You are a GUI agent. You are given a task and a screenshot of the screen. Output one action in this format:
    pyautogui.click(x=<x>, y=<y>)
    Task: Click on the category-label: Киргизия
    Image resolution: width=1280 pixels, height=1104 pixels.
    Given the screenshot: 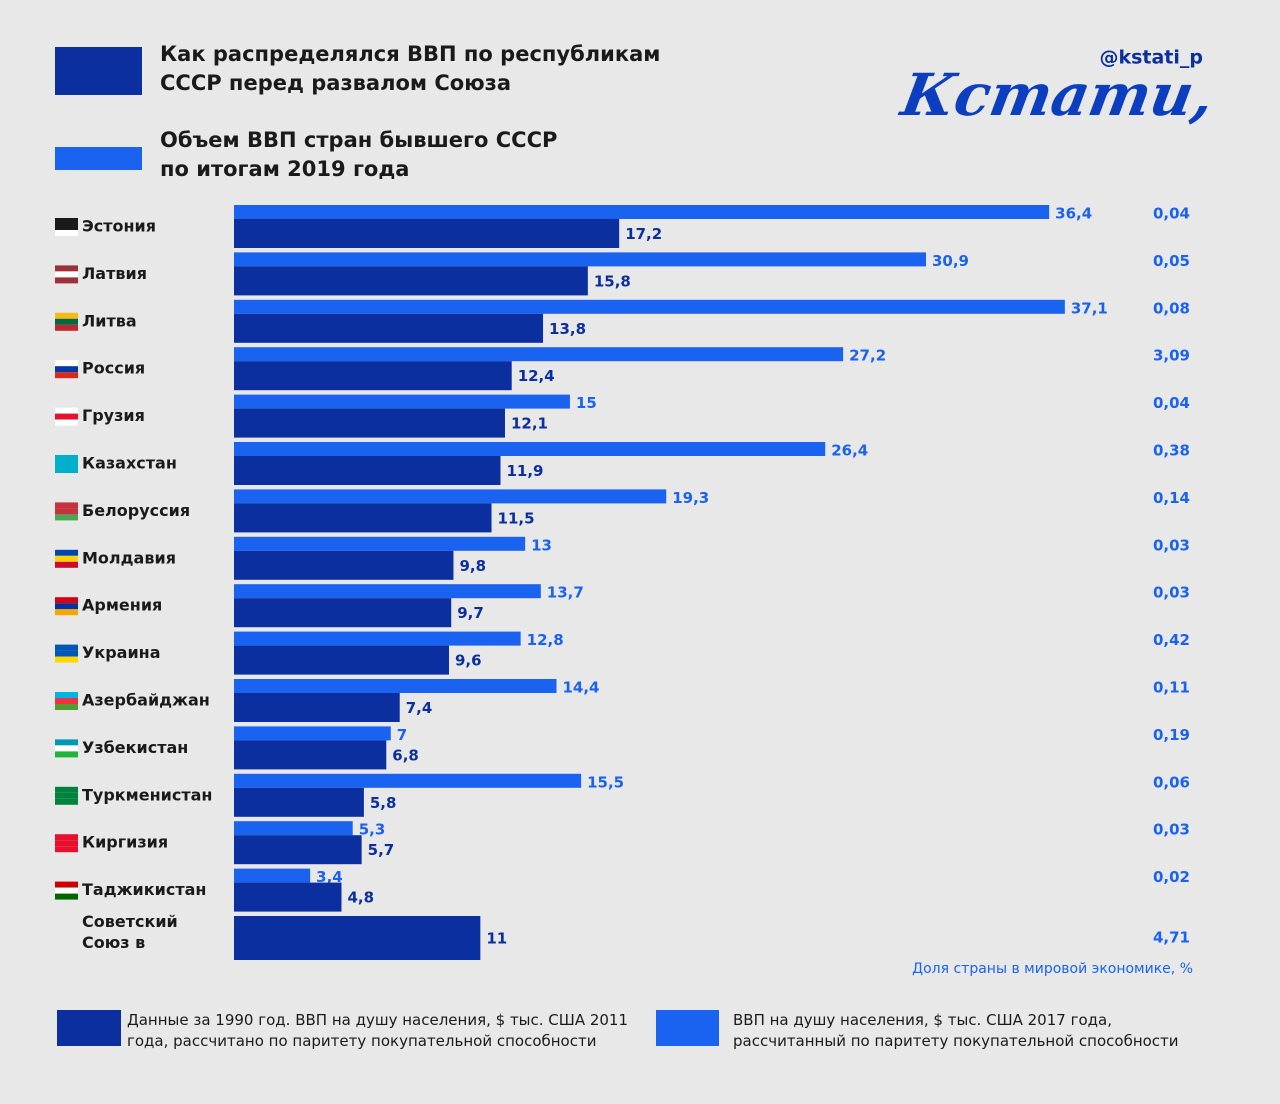 What is the action you would take?
    pyautogui.click(x=125, y=842)
    